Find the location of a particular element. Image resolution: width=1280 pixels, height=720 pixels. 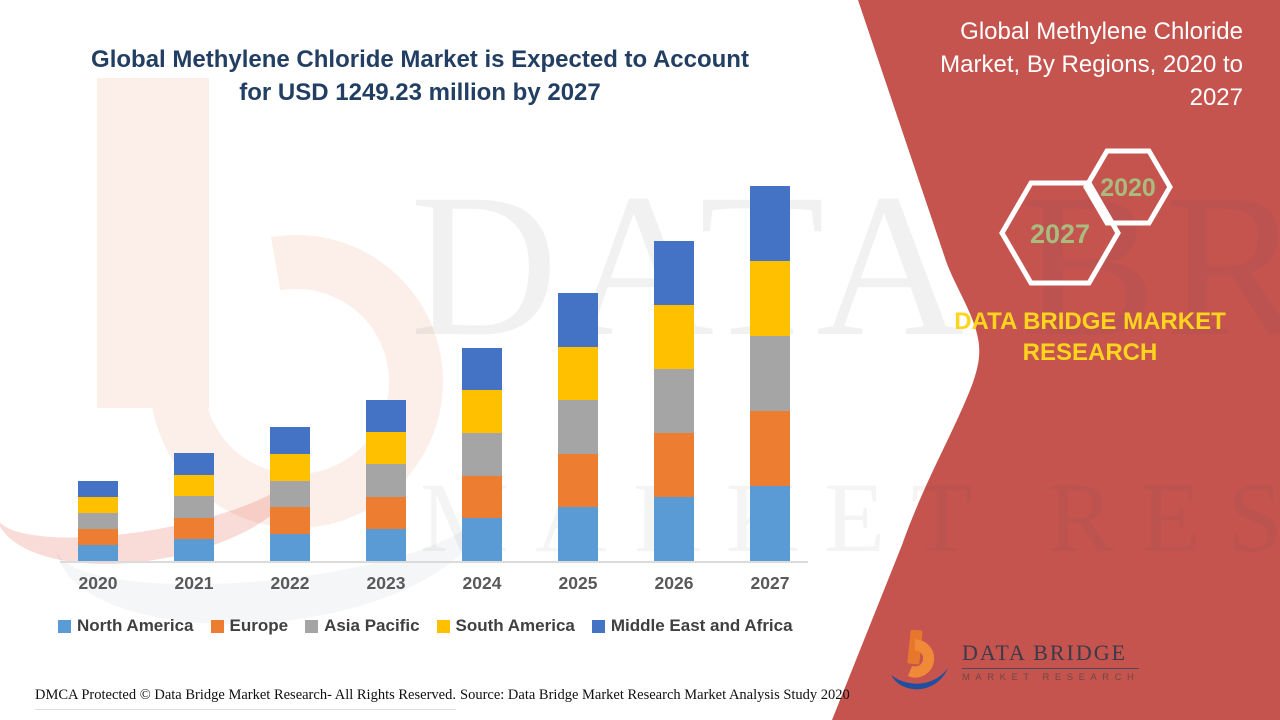

legend-item: South America is located at coordinates (505, 626).